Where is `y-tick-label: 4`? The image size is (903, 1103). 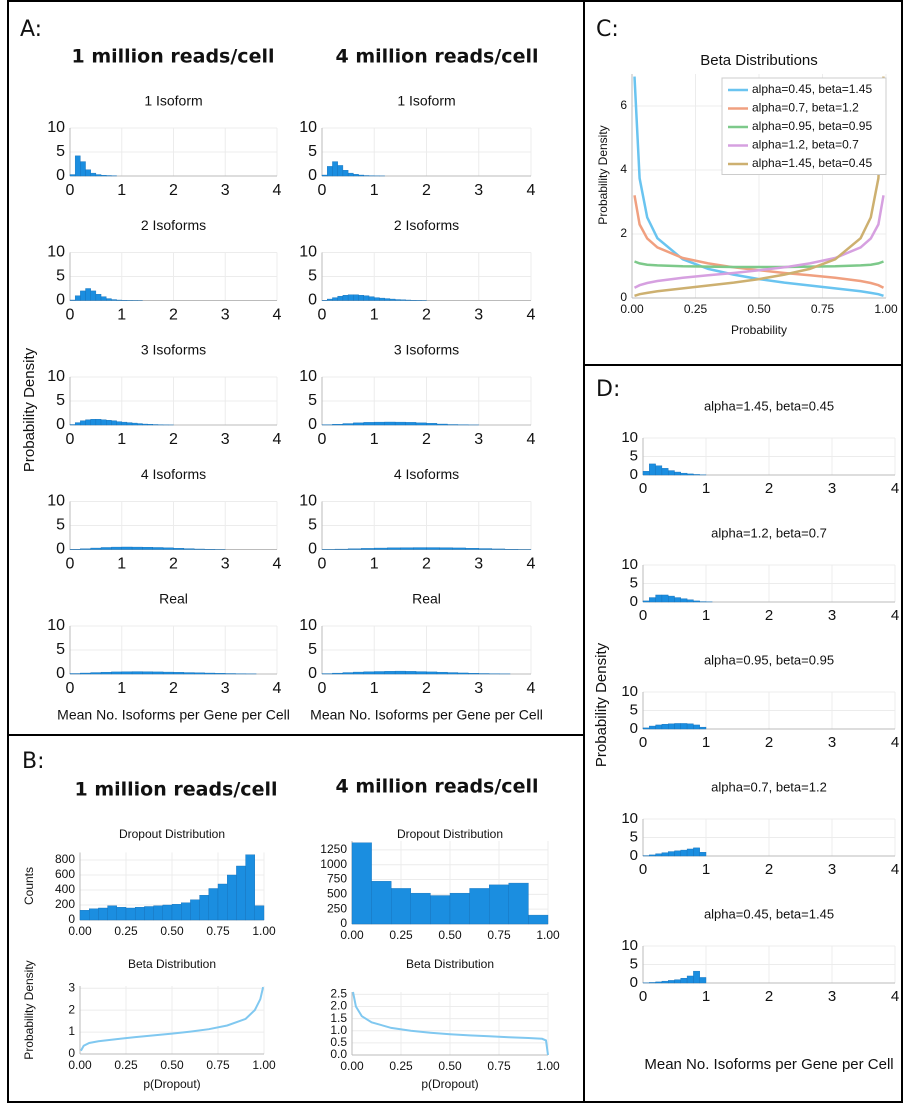
y-tick-label: 4 is located at coordinates (623, 169).